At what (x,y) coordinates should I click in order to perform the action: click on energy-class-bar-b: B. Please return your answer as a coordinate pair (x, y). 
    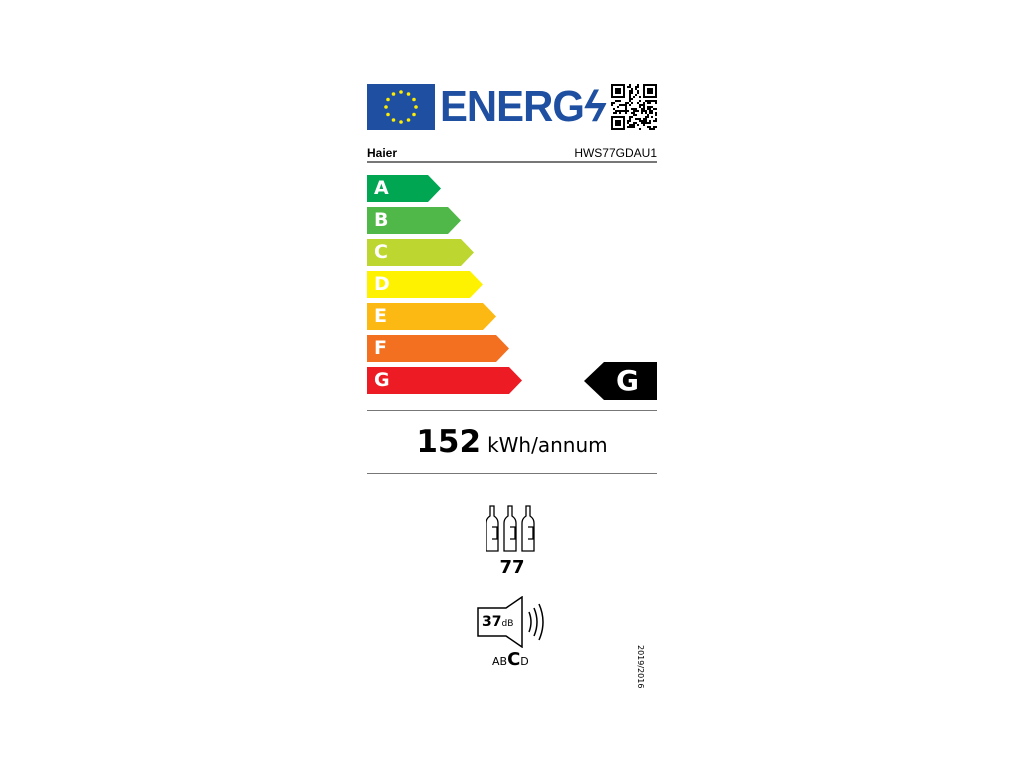
    Looking at the image, I should click on (414, 220).